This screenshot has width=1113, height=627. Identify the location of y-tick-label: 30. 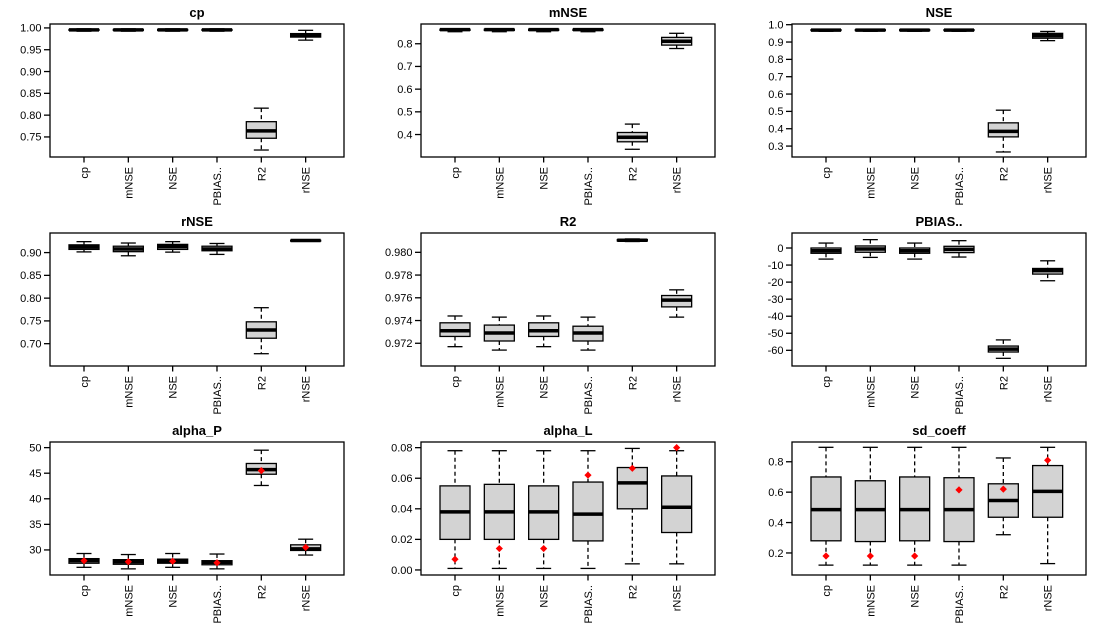
(35, 551).